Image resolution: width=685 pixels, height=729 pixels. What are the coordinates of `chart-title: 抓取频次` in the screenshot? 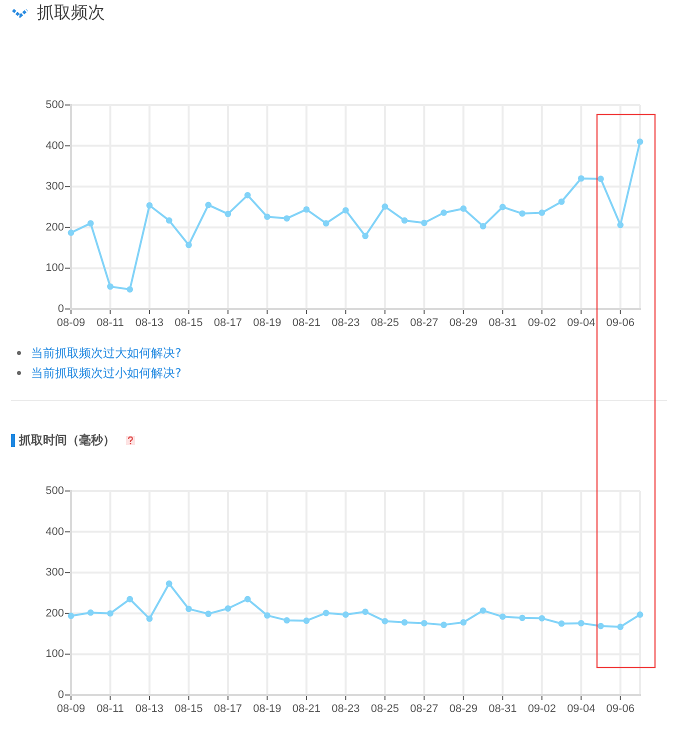 It's located at (71, 13).